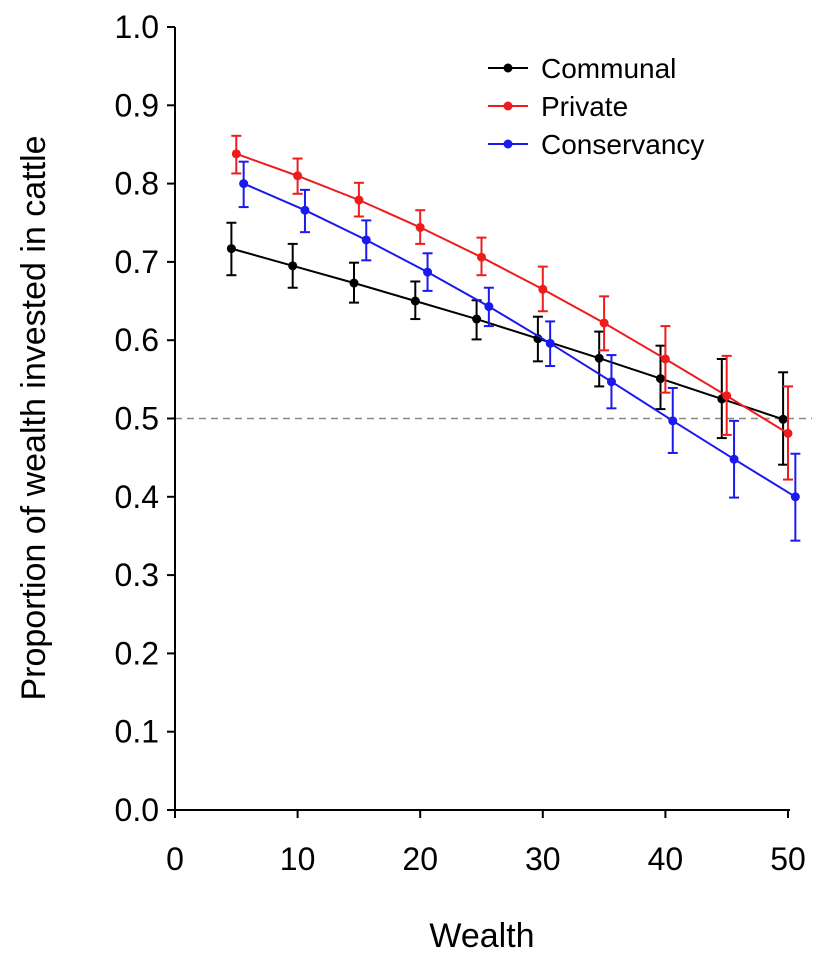 This screenshot has height=972, width=815. Describe the element at coordinates (175, 859) in the screenshot. I see `x-tick-label: 0` at that location.